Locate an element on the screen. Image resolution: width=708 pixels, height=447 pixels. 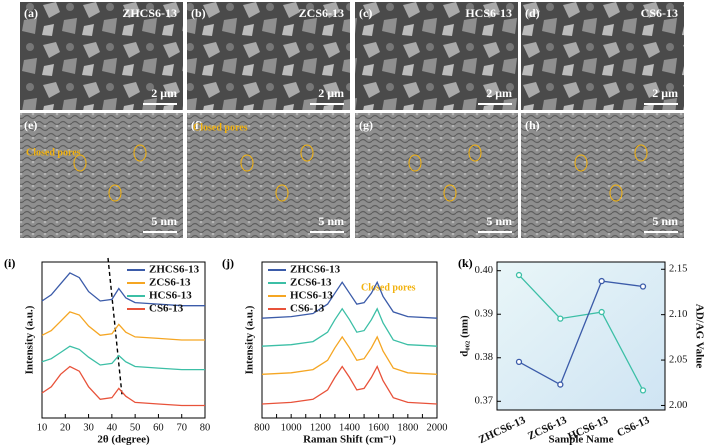
x-tick-label: 800 is located at coordinates (262, 427).